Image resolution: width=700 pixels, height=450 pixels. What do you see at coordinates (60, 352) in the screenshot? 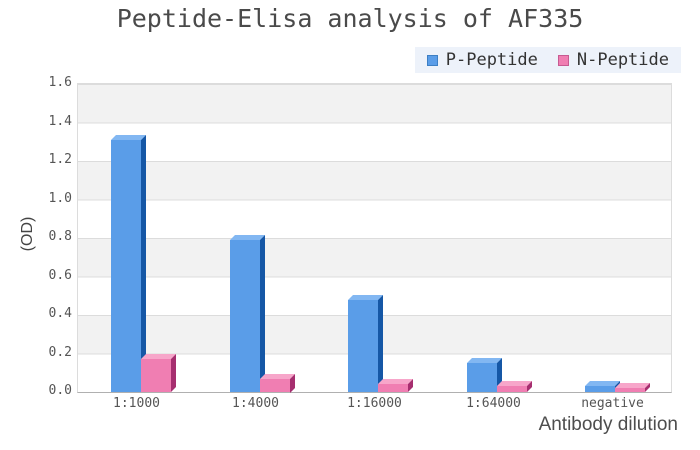
I see `y-tick-0.2: 0.2` at bounding box center [60, 352].